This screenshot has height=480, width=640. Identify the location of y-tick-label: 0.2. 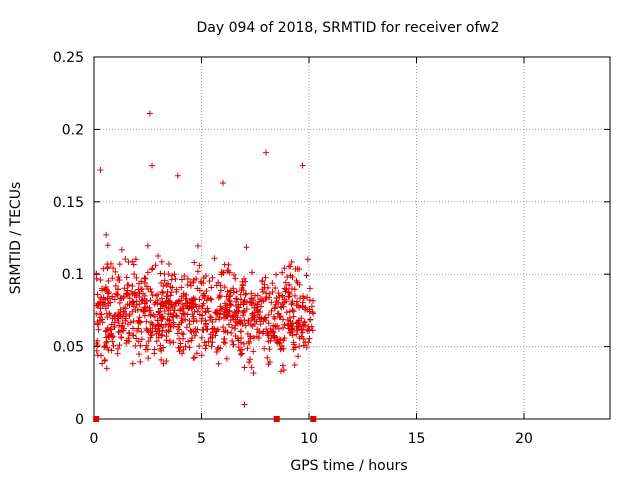
(73, 130).